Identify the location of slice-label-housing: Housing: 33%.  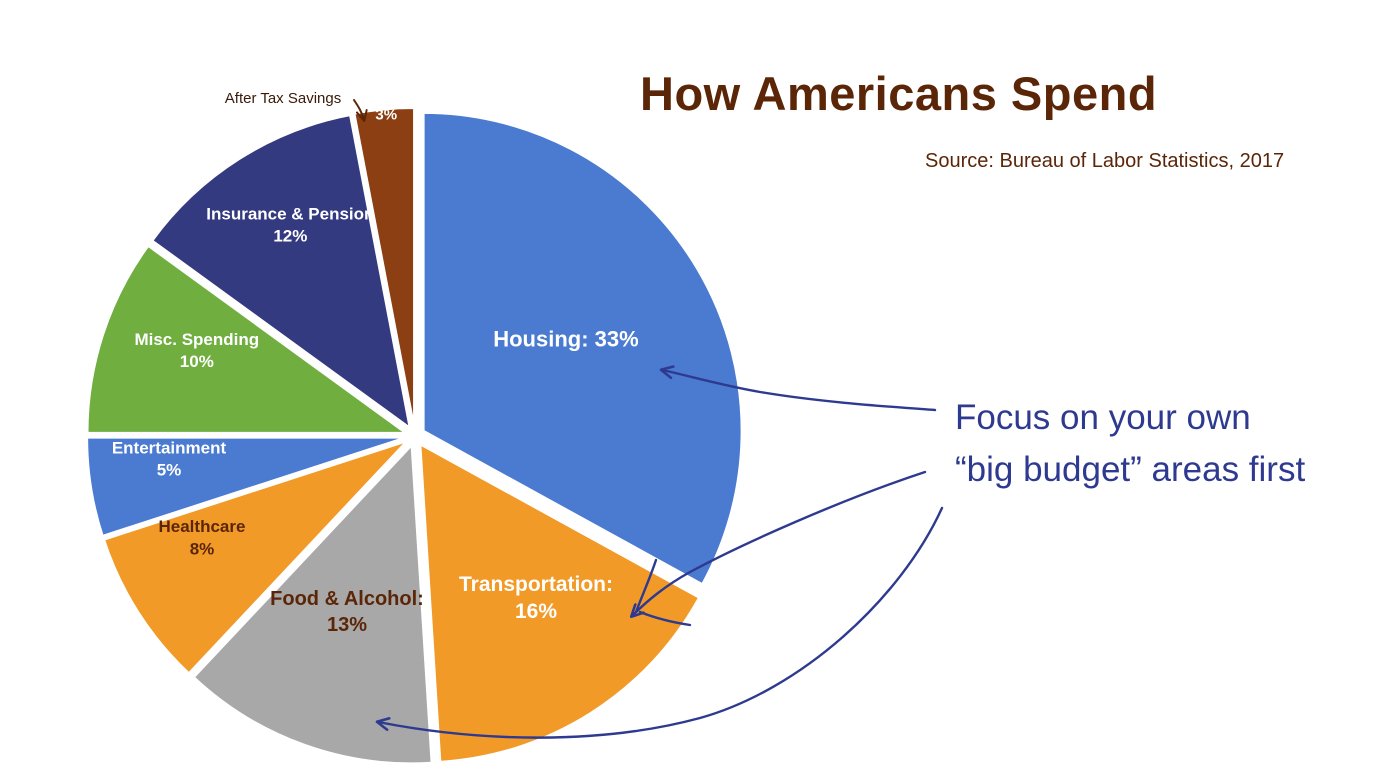
(565, 339).